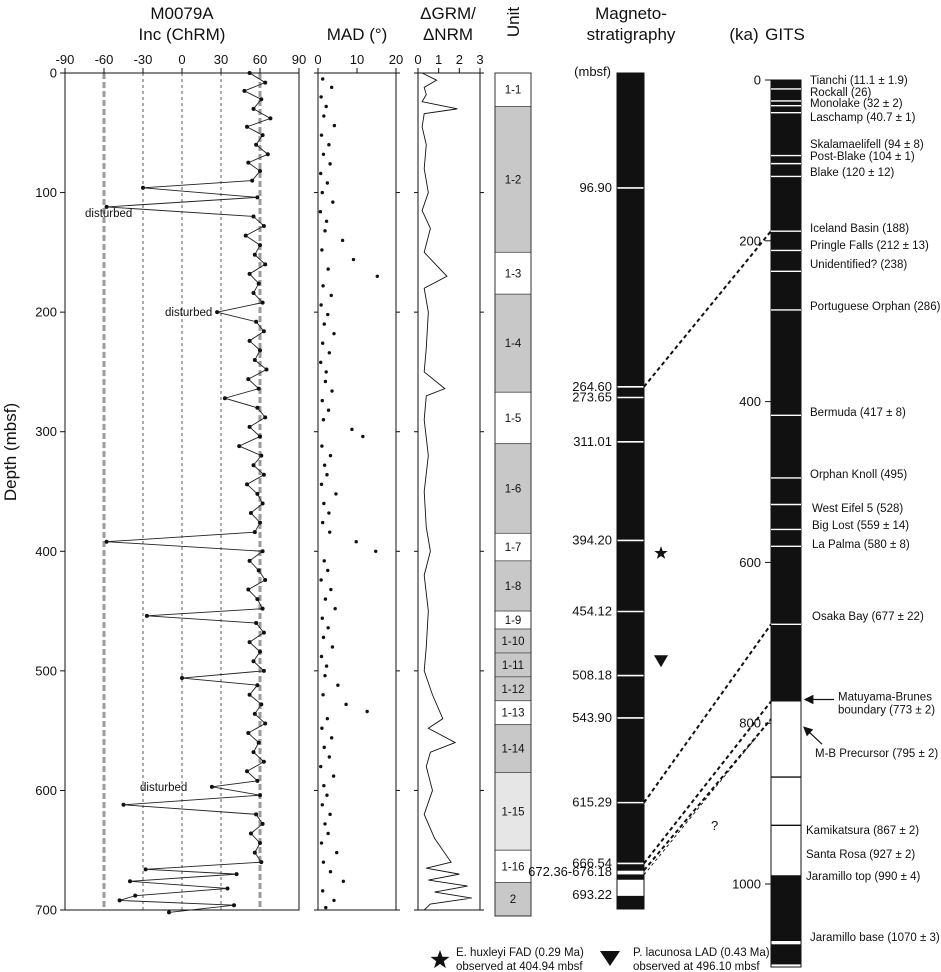  Describe the element at coordinates (862, 831) in the screenshot. I see `gits-event-label: Kamikatsura (867 ± 2)` at that location.